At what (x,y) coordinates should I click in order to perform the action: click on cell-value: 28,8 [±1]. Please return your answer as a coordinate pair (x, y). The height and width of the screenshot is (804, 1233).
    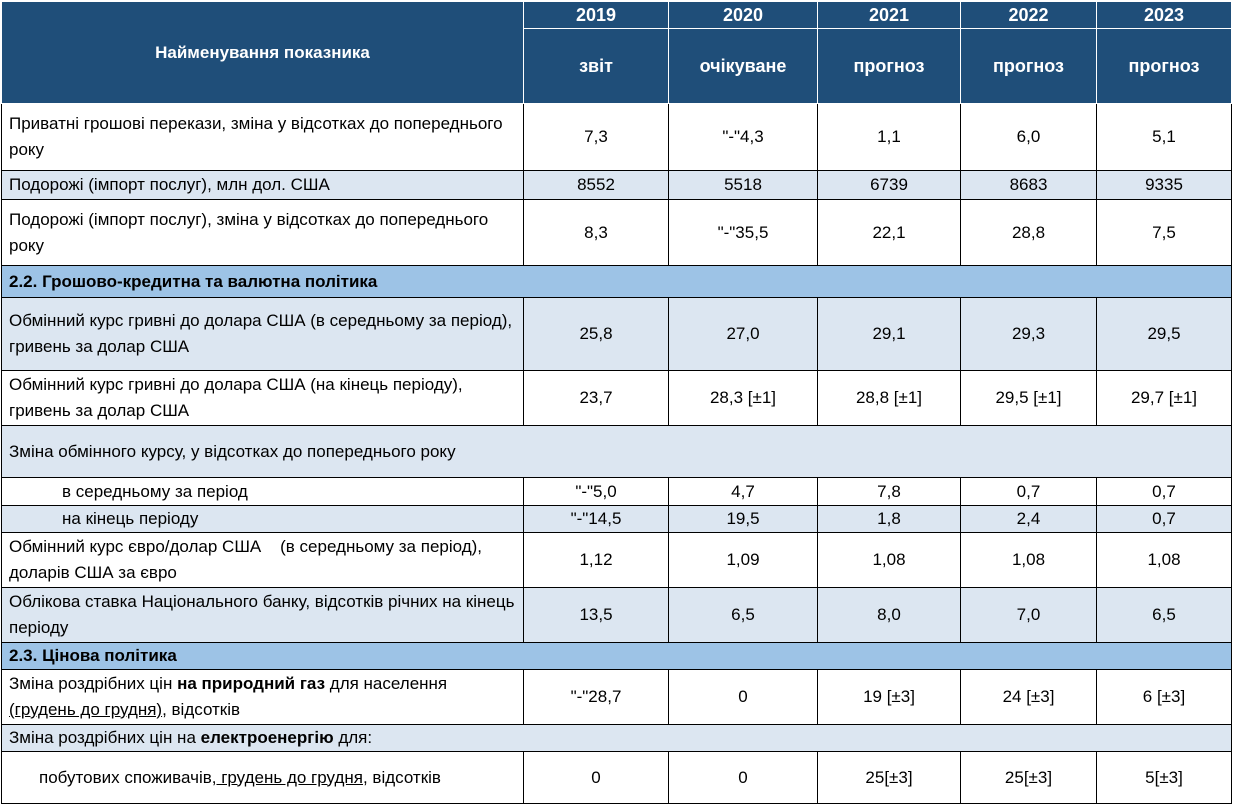
    Looking at the image, I should click on (889, 398).